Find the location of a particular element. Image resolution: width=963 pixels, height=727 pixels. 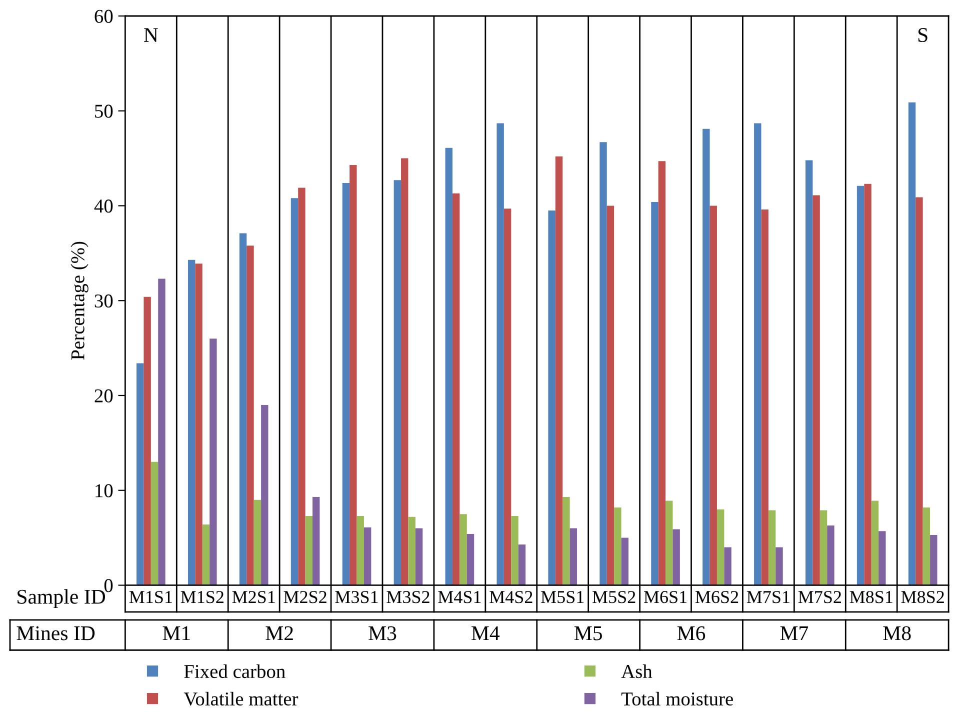

y-tick-label: 0 is located at coordinates (108, 585).